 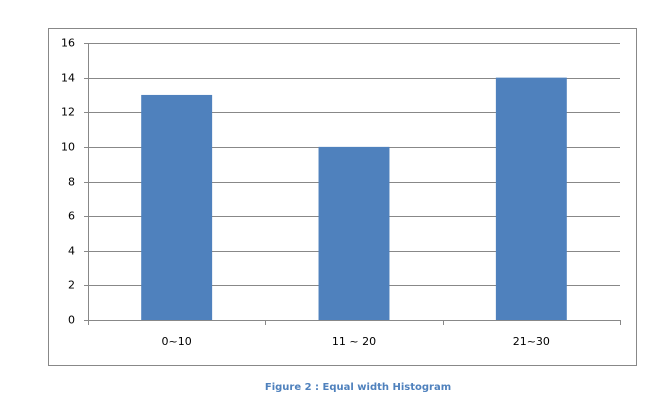 I want to click on y-tick-label: 2, so click(x=71, y=285).